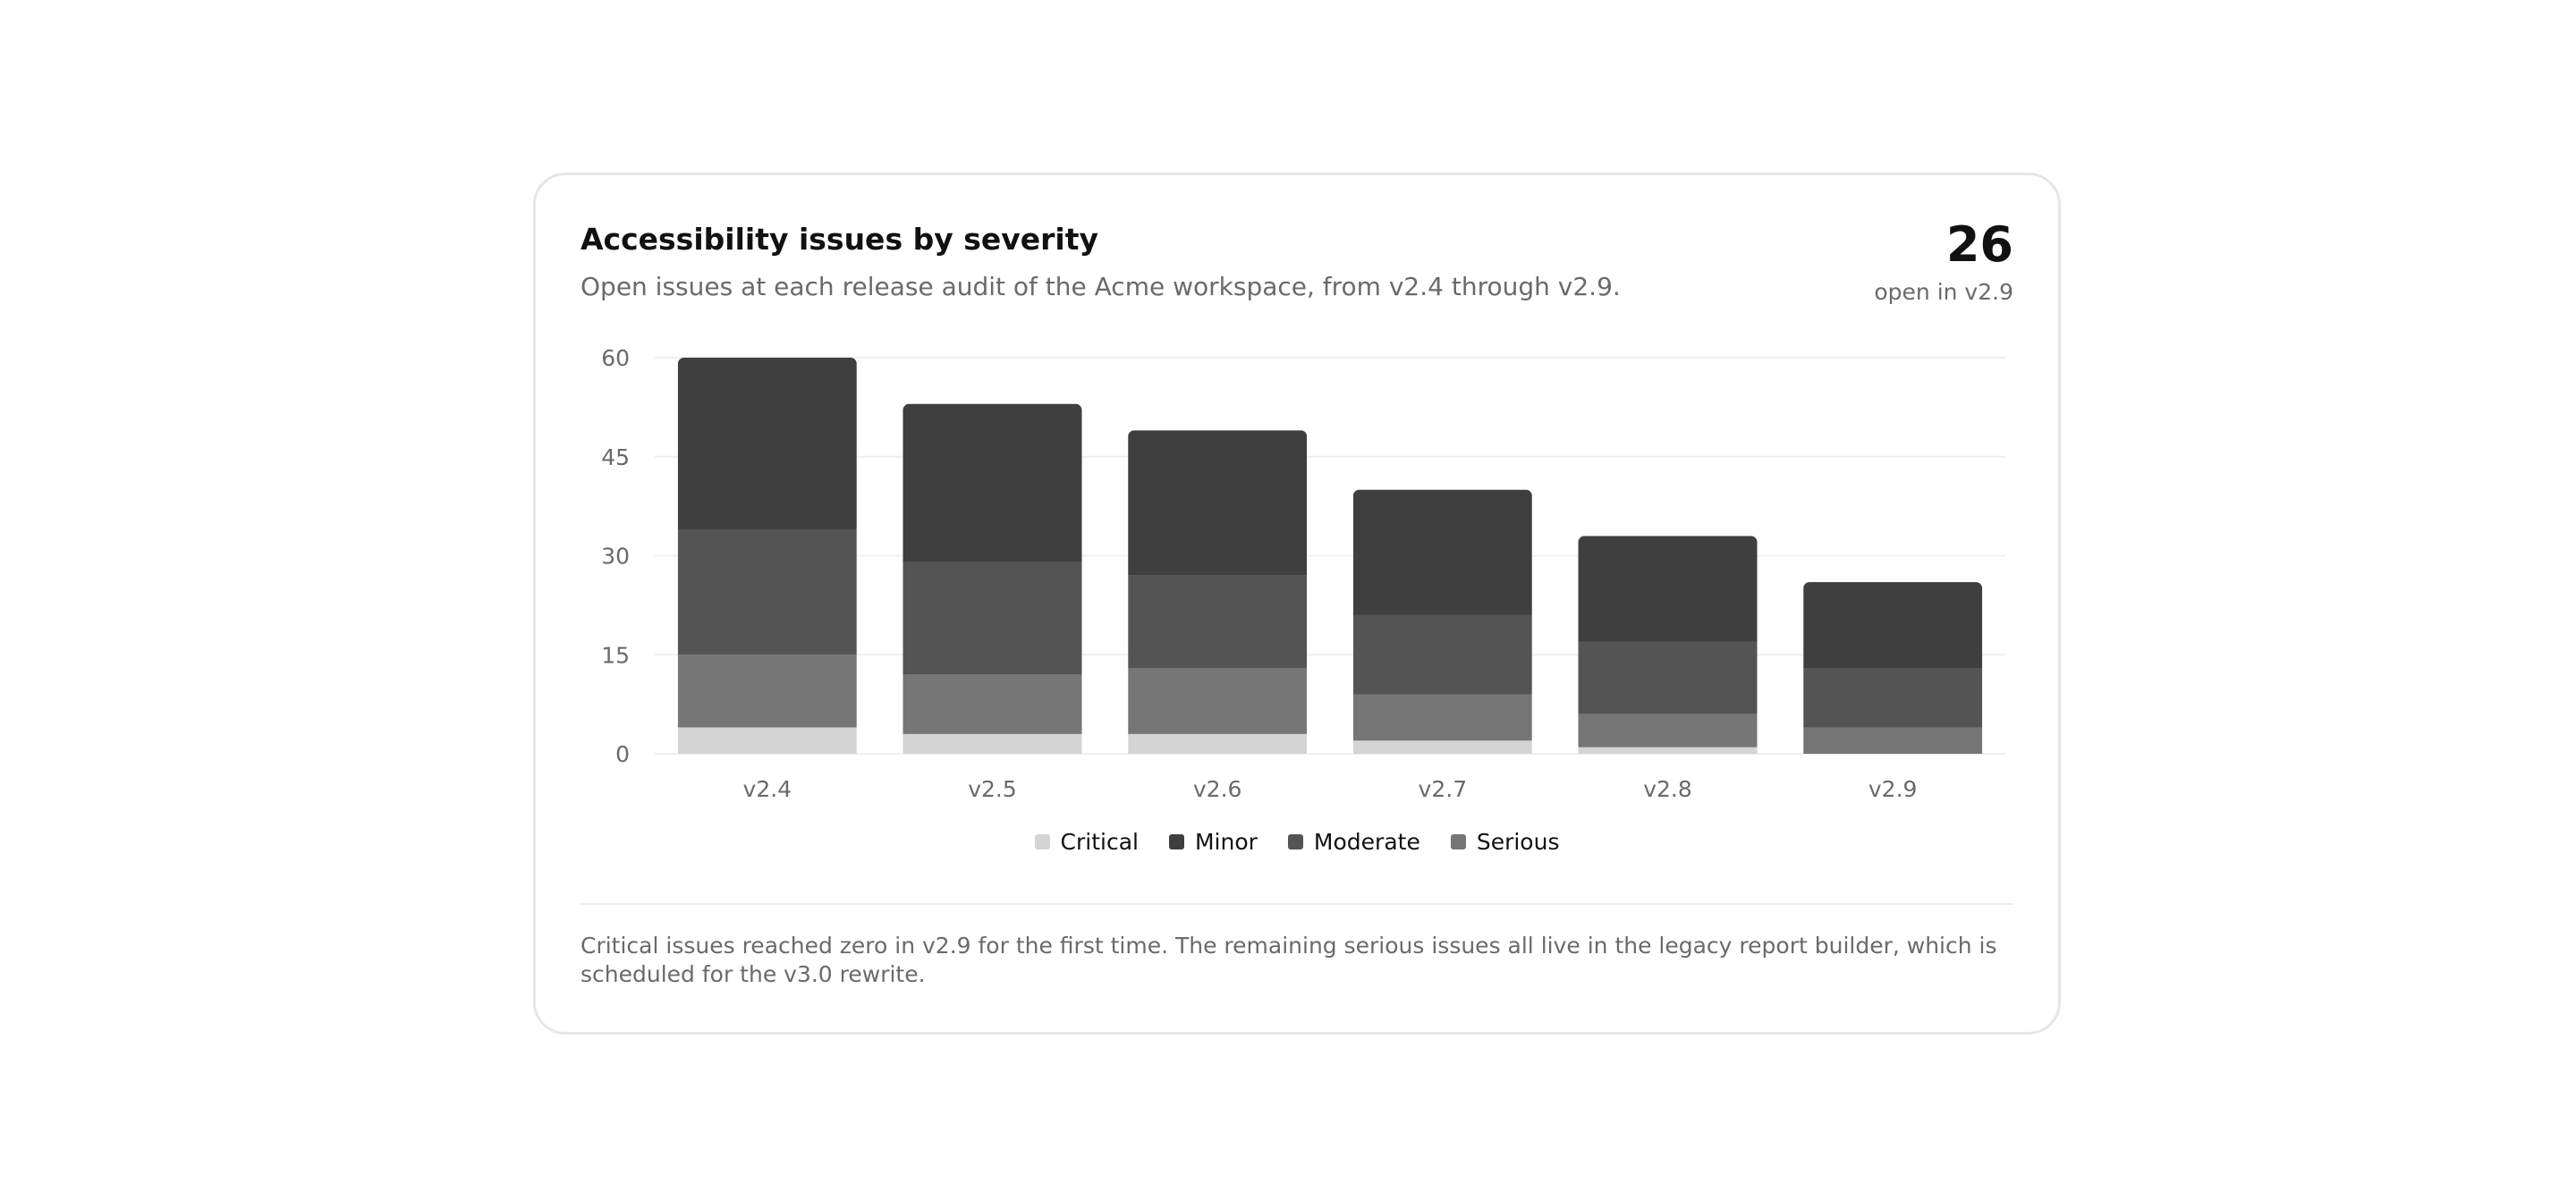 This screenshot has width=2576, height=1200. I want to click on y-tick-label: 60, so click(615, 358).